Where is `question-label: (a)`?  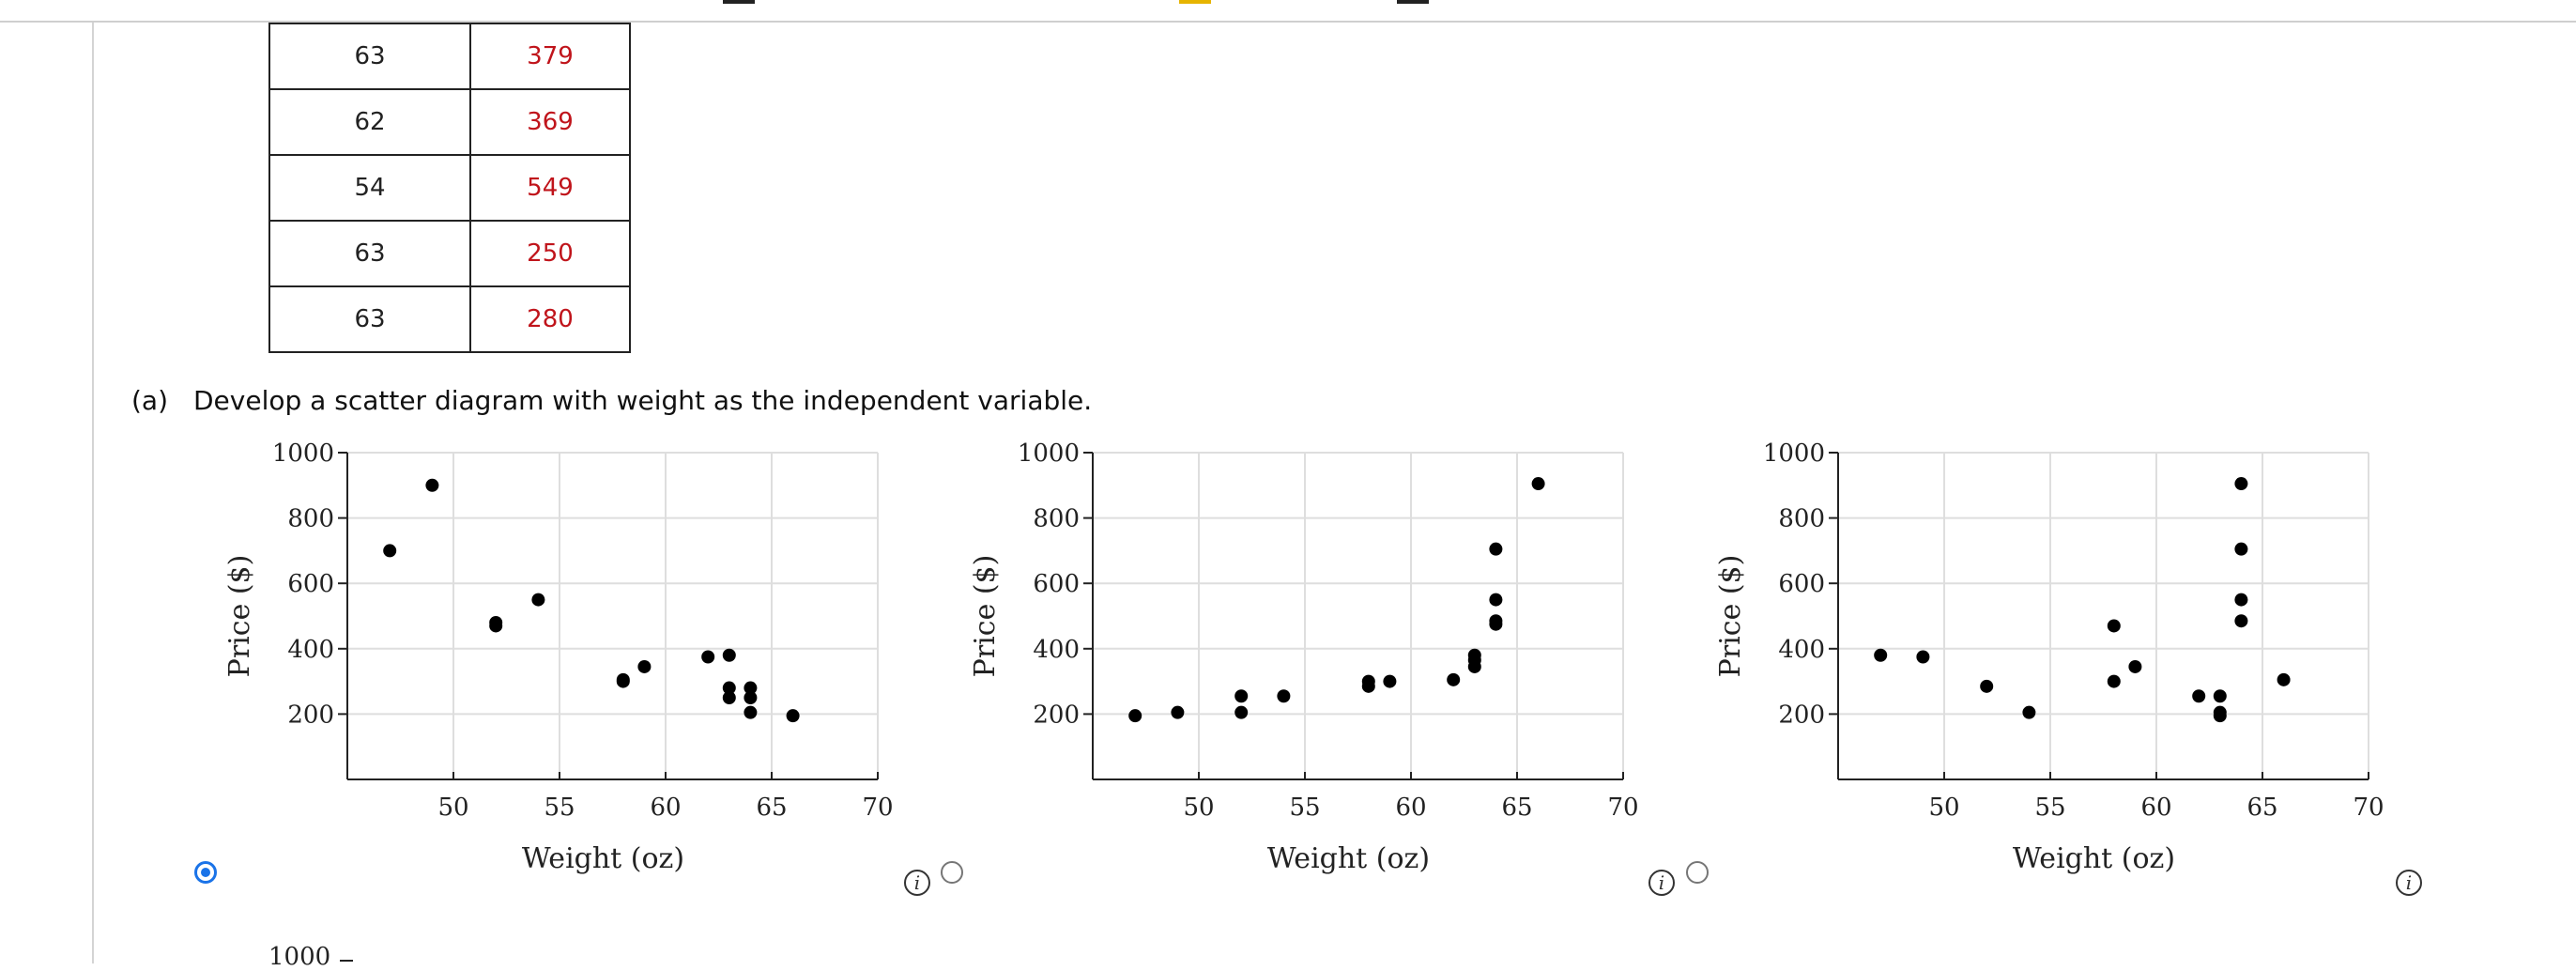 question-label: (a) is located at coordinates (150, 400).